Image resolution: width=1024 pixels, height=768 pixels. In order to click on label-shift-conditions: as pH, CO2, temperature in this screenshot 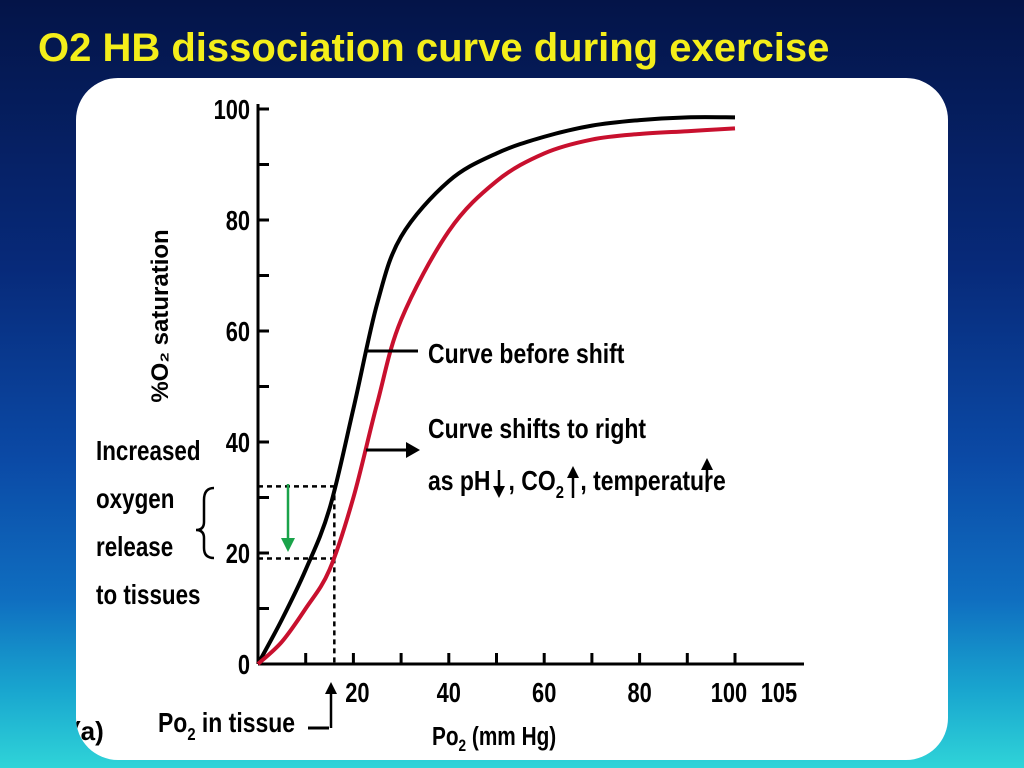, I will do `click(577, 484)`.